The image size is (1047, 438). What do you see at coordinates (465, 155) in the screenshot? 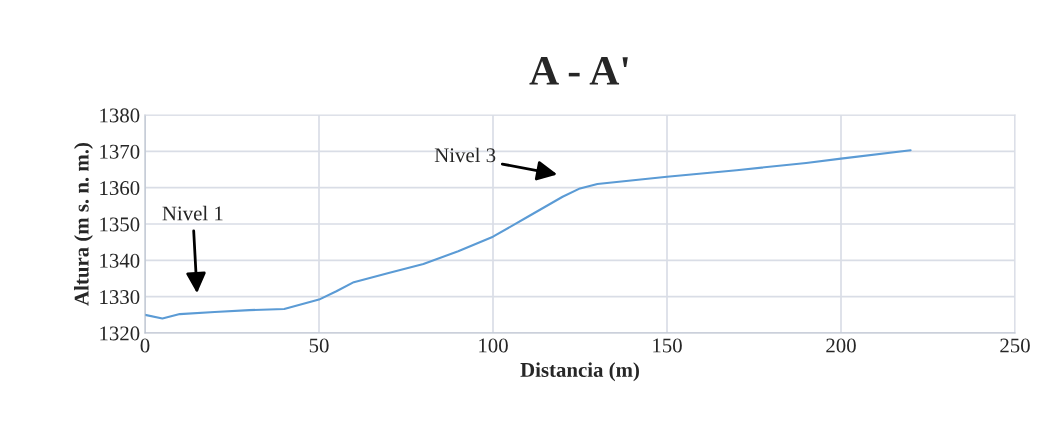
I see `annotation: Nivel 3` at bounding box center [465, 155].